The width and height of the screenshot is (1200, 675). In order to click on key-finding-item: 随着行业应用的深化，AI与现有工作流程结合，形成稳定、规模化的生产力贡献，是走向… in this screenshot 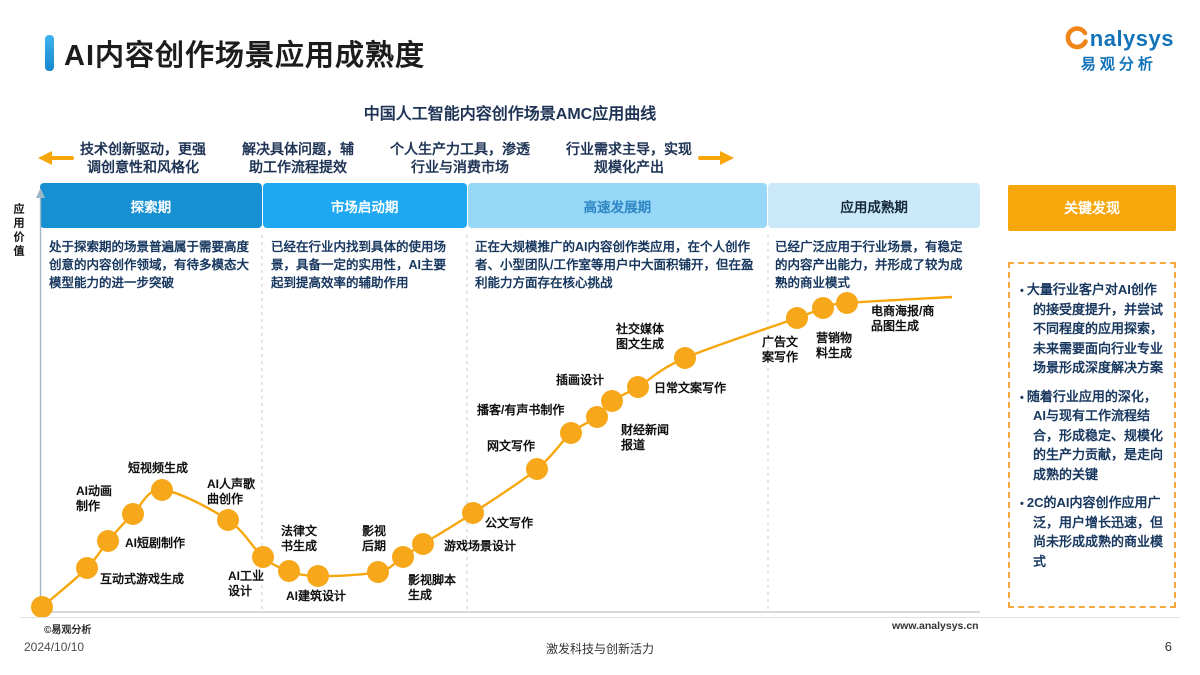, I will do `click(1092, 436)`.